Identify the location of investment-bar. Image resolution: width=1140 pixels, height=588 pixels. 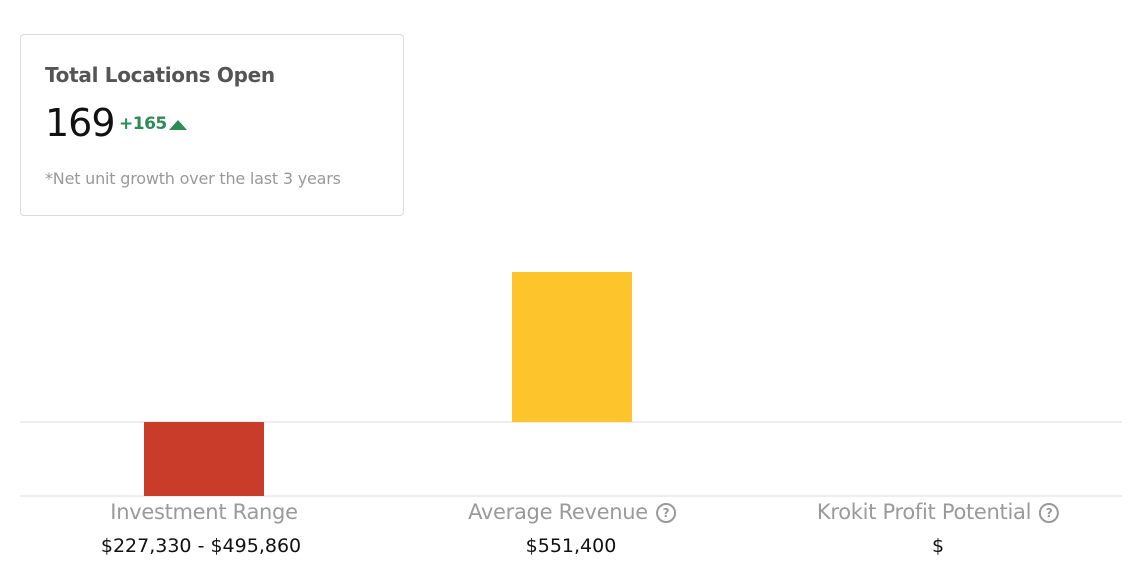
(204, 459).